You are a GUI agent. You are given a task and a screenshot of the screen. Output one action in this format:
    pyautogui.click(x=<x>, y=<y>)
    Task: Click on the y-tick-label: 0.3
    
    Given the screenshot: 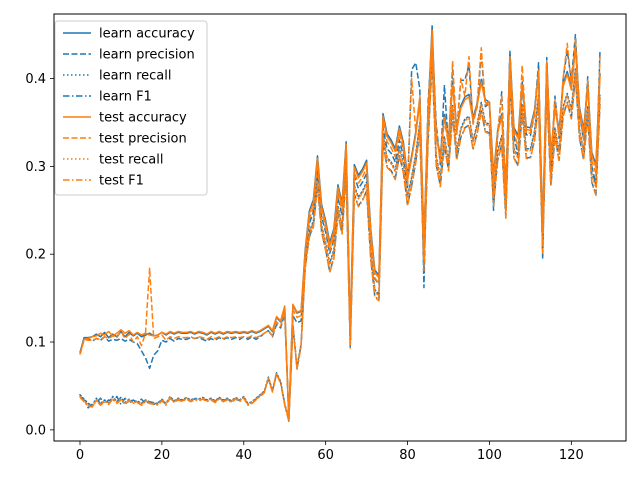 What is the action you would take?
    pyautogui.click(x=35, y=167)
    